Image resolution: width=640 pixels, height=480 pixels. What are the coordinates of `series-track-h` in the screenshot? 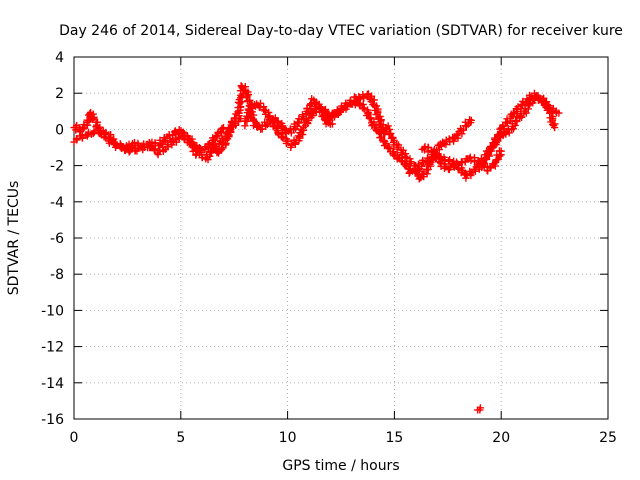 It's located at (521, 128).